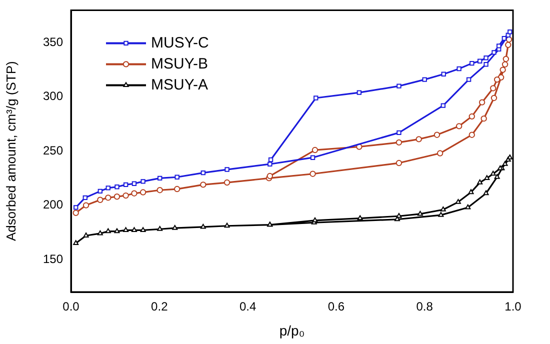 This screenshot has height=344, width=550. Describe the element at coordinates (53, 259) in the screenshot. I see `y-tick-label: 150` at that location.